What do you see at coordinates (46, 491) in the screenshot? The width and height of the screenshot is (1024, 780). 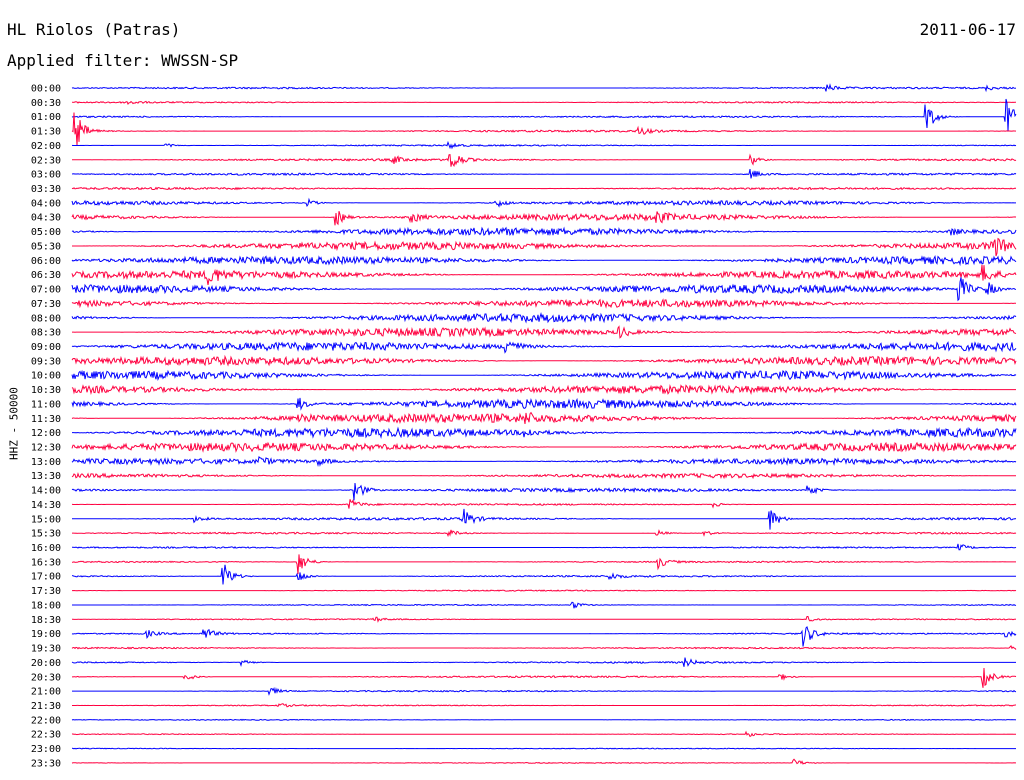 I see `time-label: 14:00` at bounding box center [46, 491].